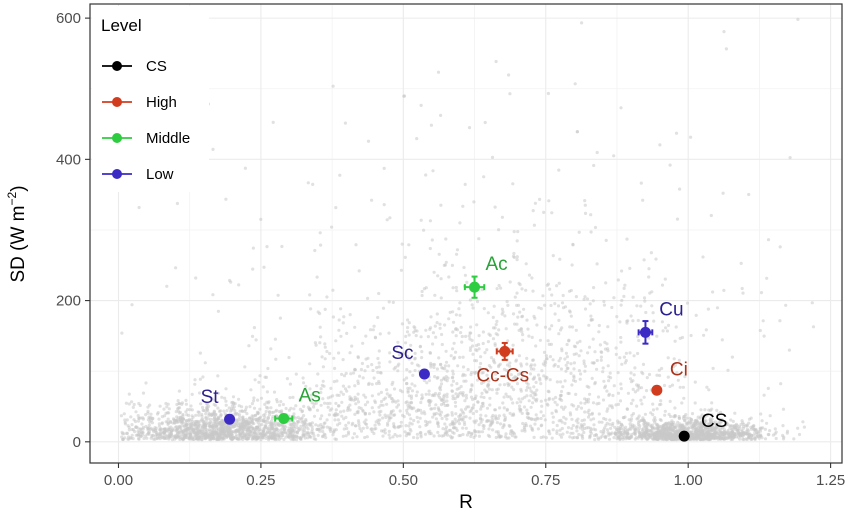  I want to click on legend-label: High, so click(161, 102).